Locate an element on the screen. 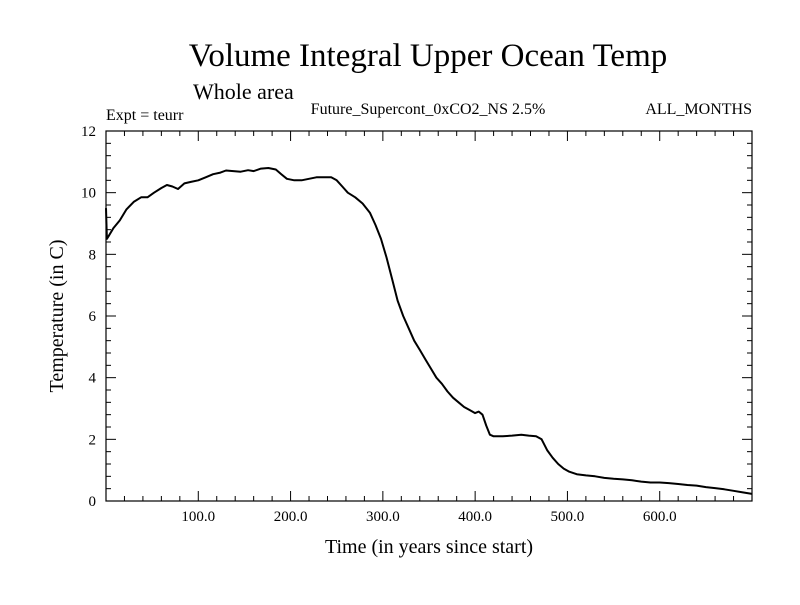 This screenshot has height=605, width=800. x-tick-label: 400.0 is located at coordinates (475, 517).